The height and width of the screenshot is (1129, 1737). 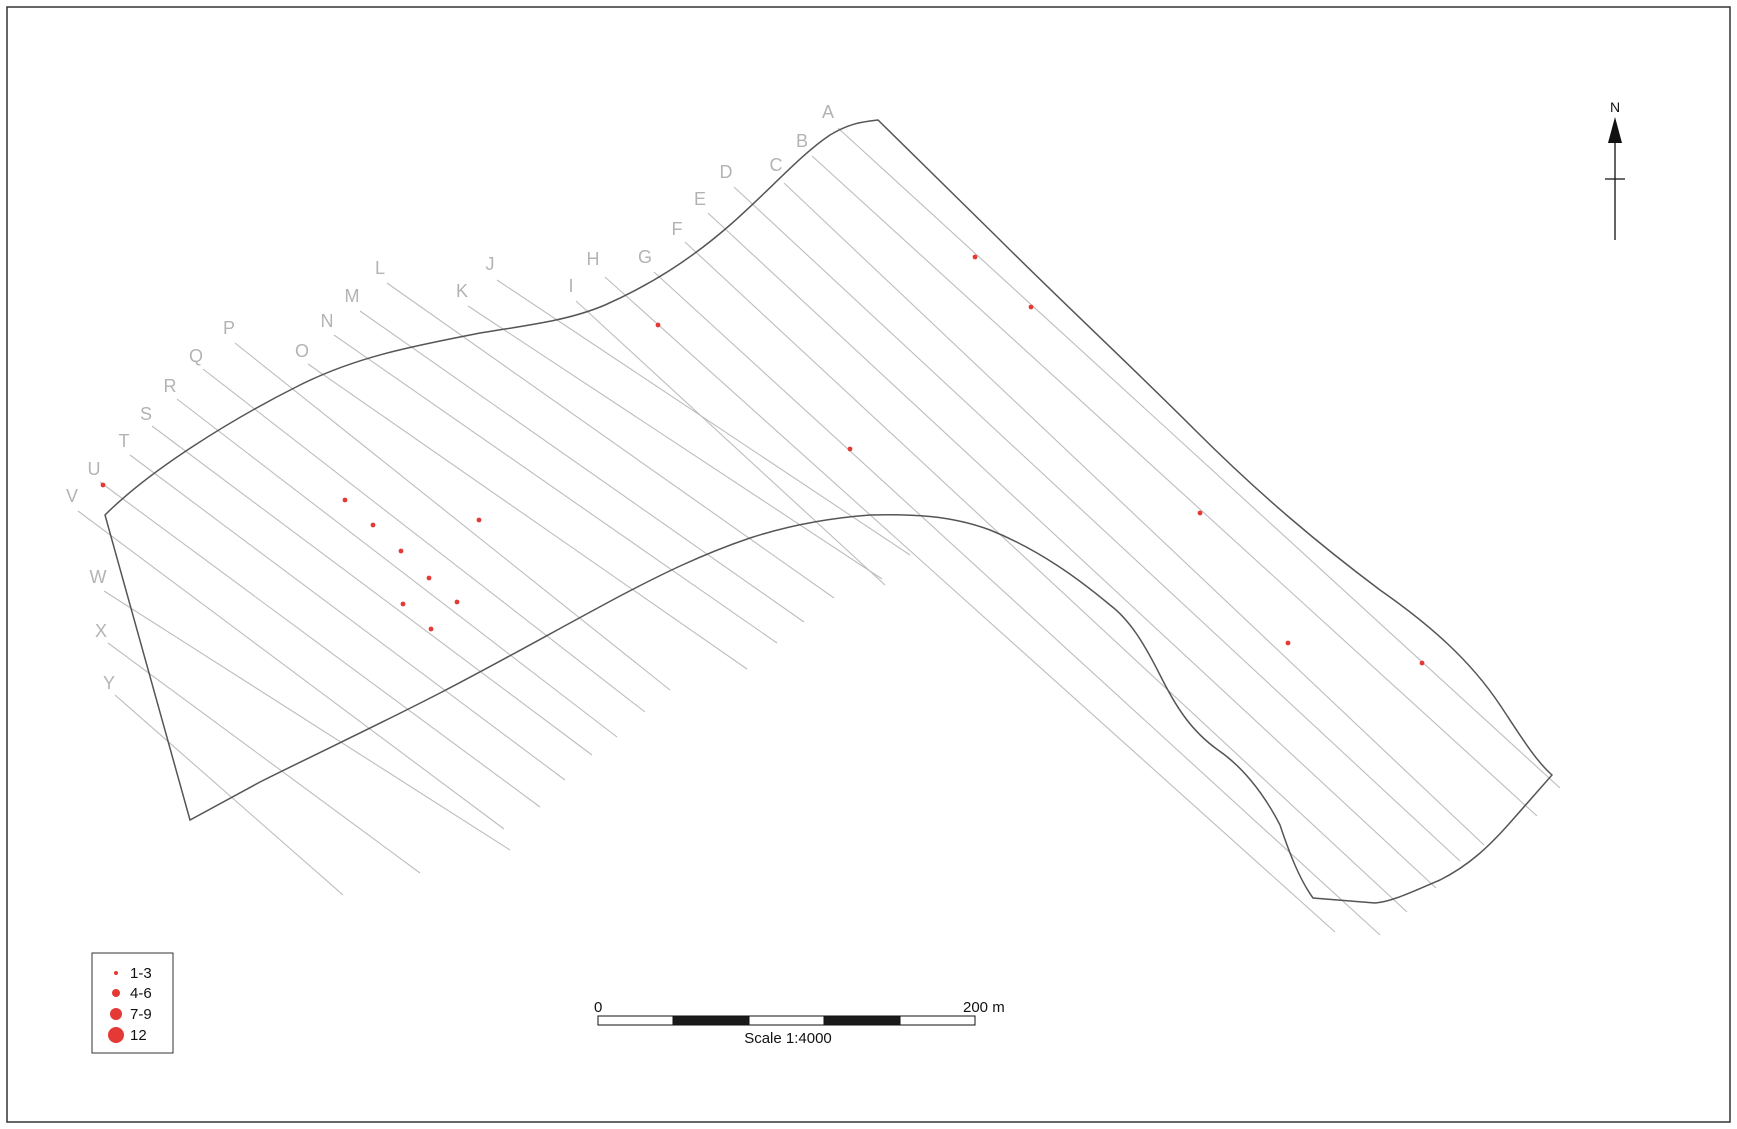 I want to click on transect-label-u: U, so click(x=94, y=469).